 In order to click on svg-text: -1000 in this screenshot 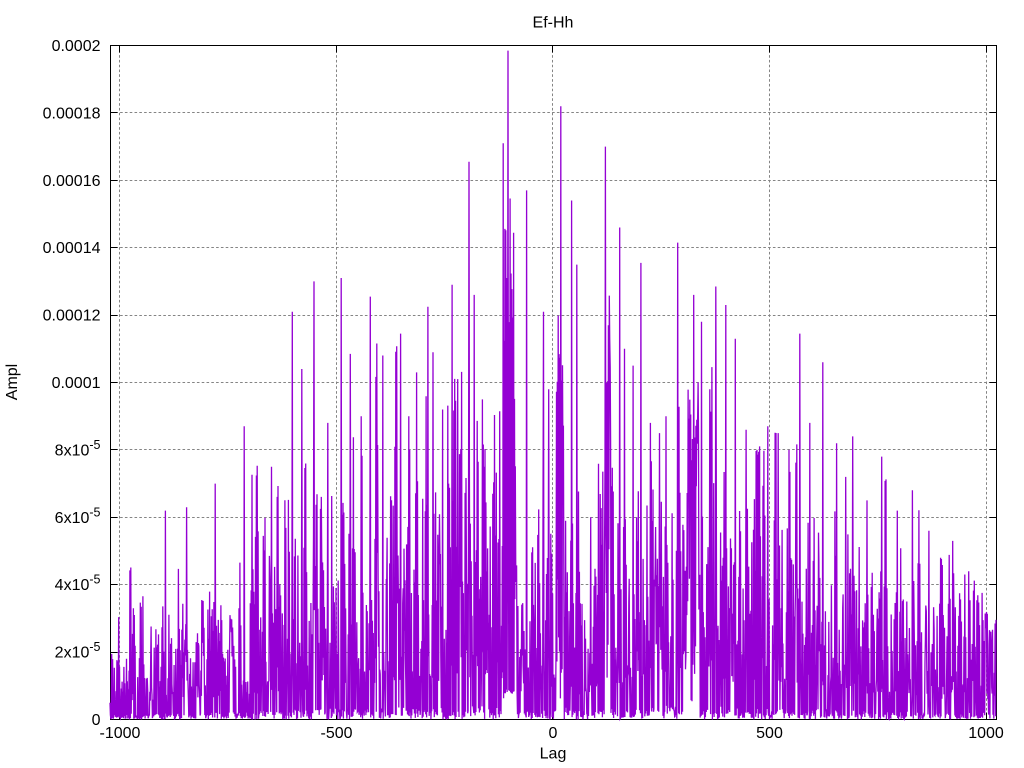, I will do `click(120, 733)`.